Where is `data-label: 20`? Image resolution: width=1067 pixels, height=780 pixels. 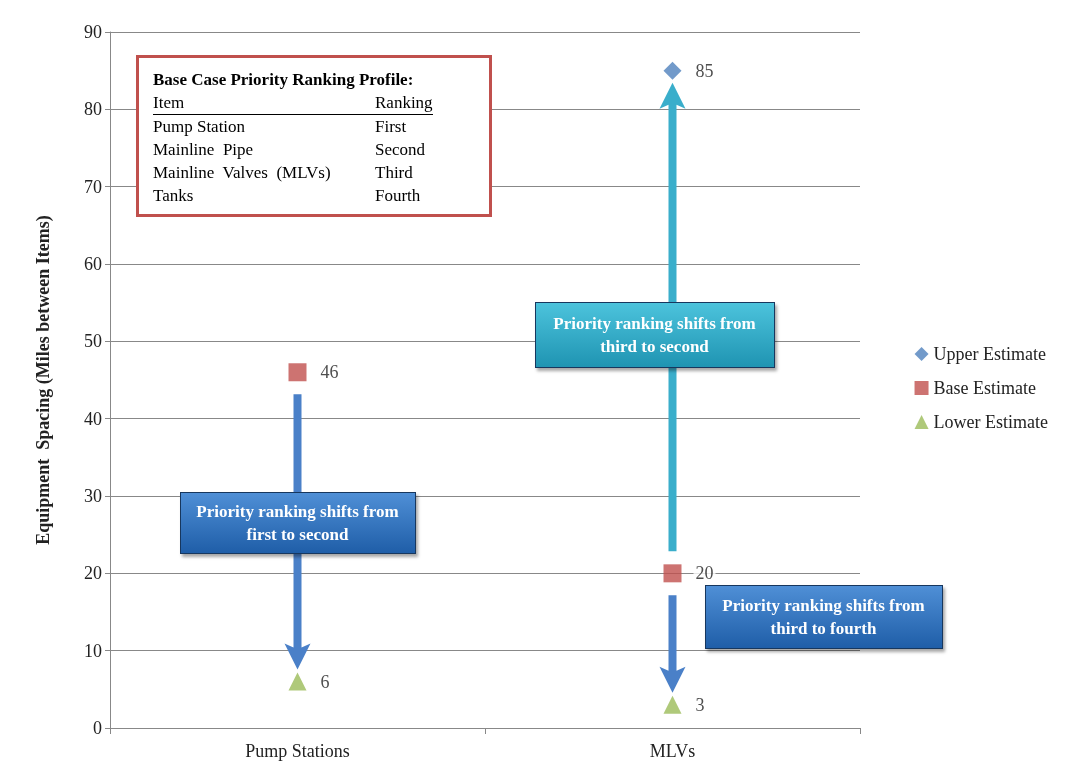 data-label: 20 is located at coordinates (704, 573).